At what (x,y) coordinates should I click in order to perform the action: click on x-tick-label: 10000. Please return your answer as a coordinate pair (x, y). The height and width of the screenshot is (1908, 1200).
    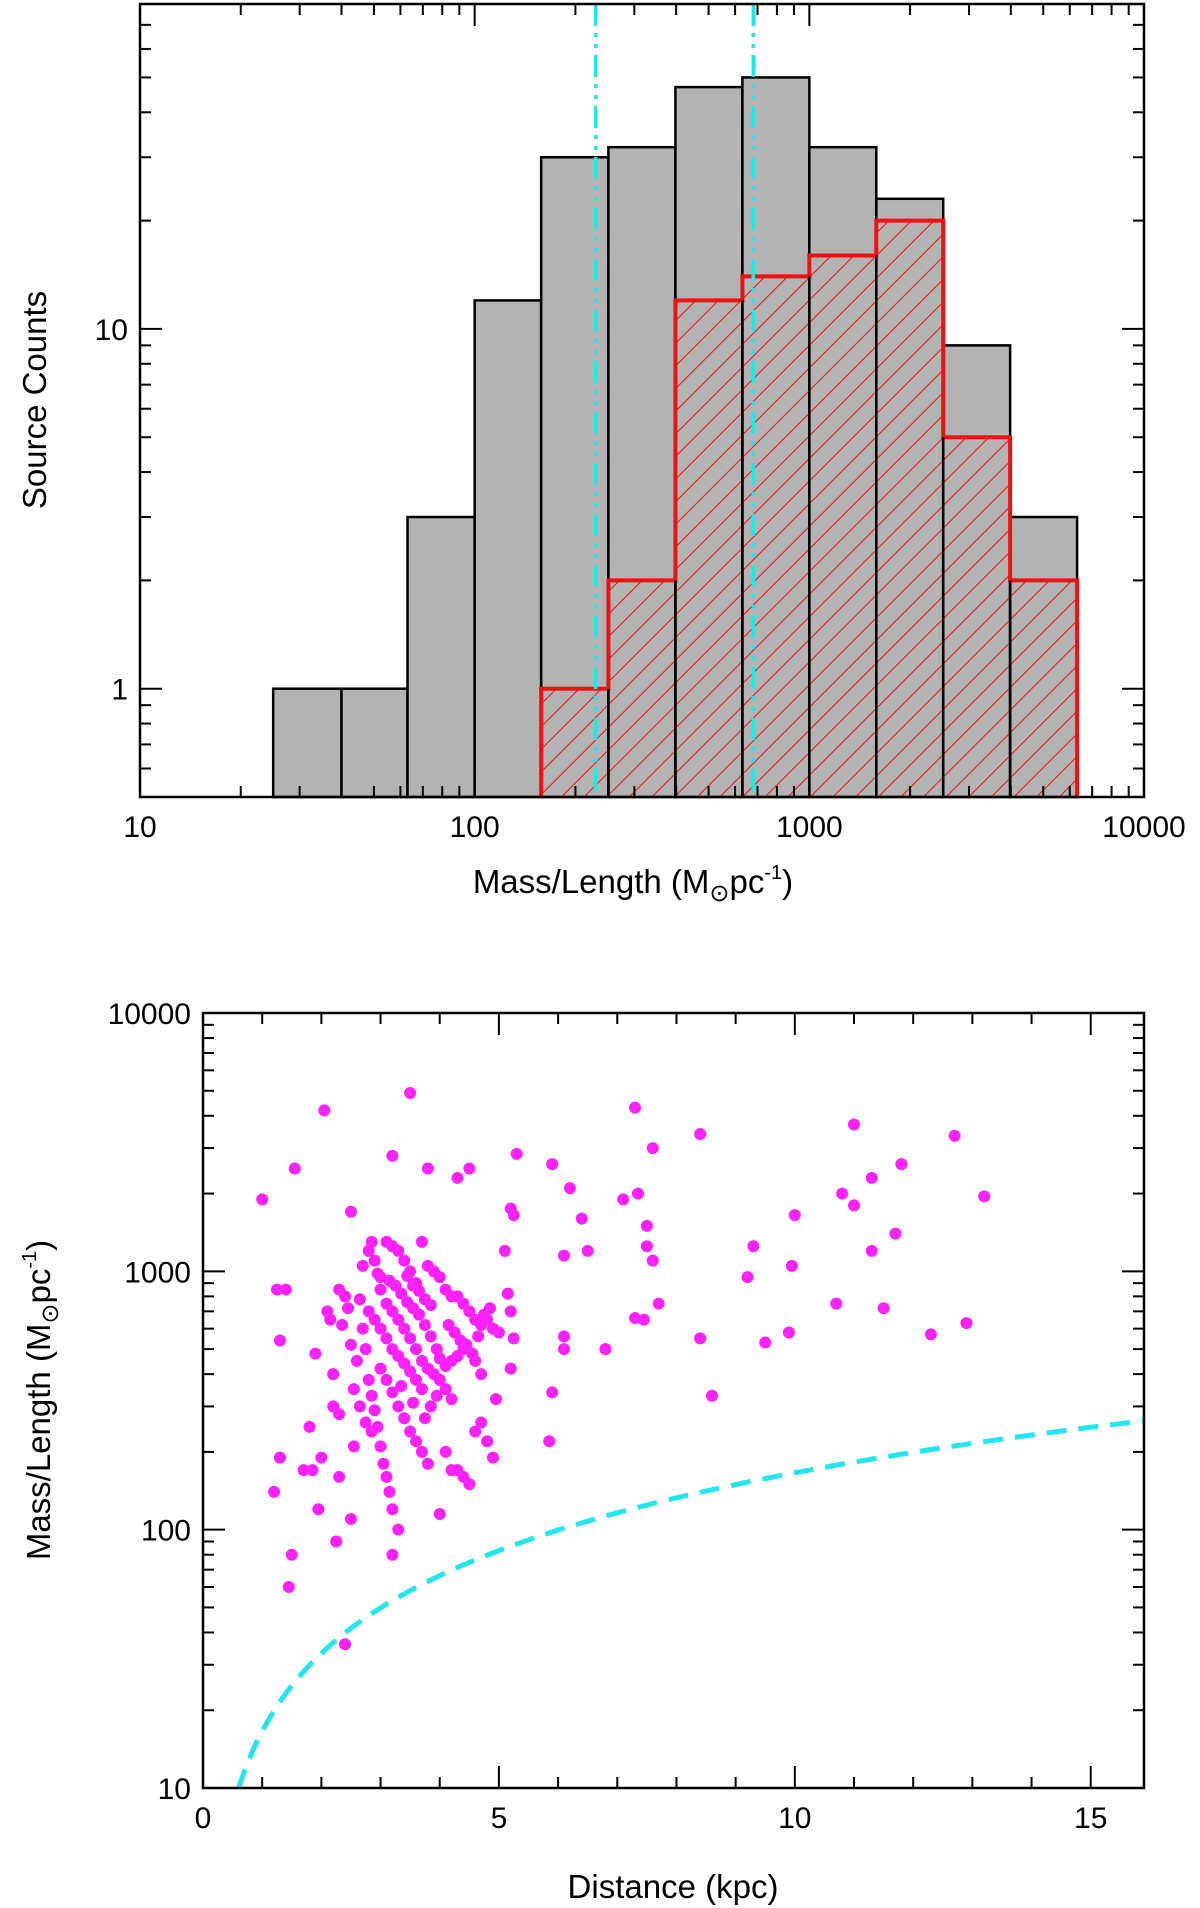
    Looking at the image, I should click on (1143, 827).